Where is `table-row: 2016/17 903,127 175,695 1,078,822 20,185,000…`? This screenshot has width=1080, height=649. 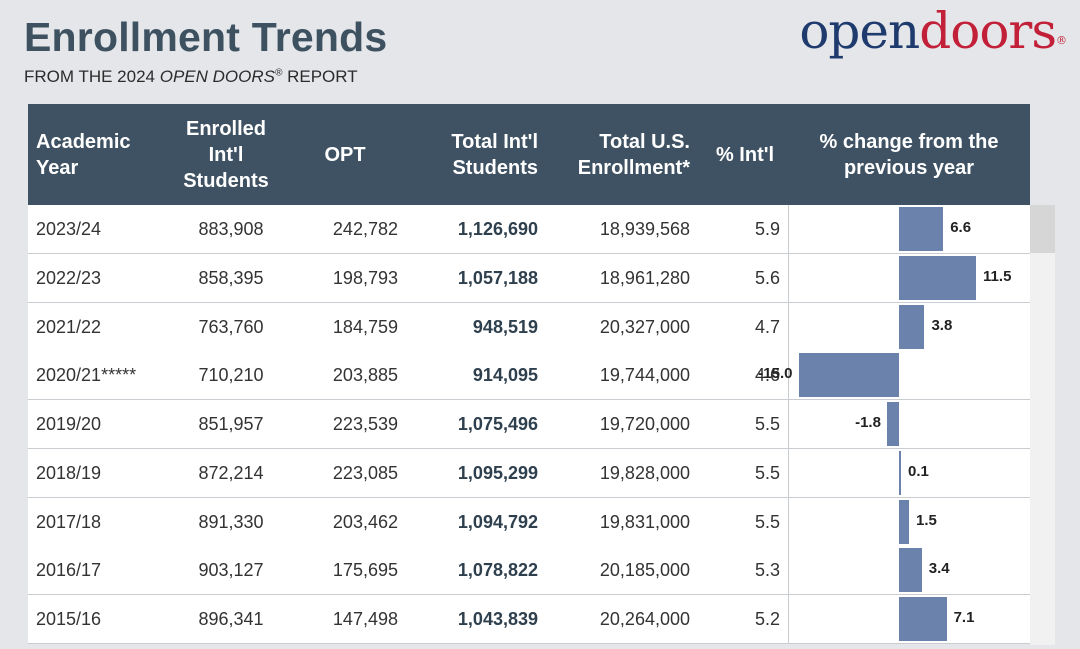 table-row: 2016/17 903,127 175,695 1,078,822 20,185,000… is located at coordinates (529, 571).